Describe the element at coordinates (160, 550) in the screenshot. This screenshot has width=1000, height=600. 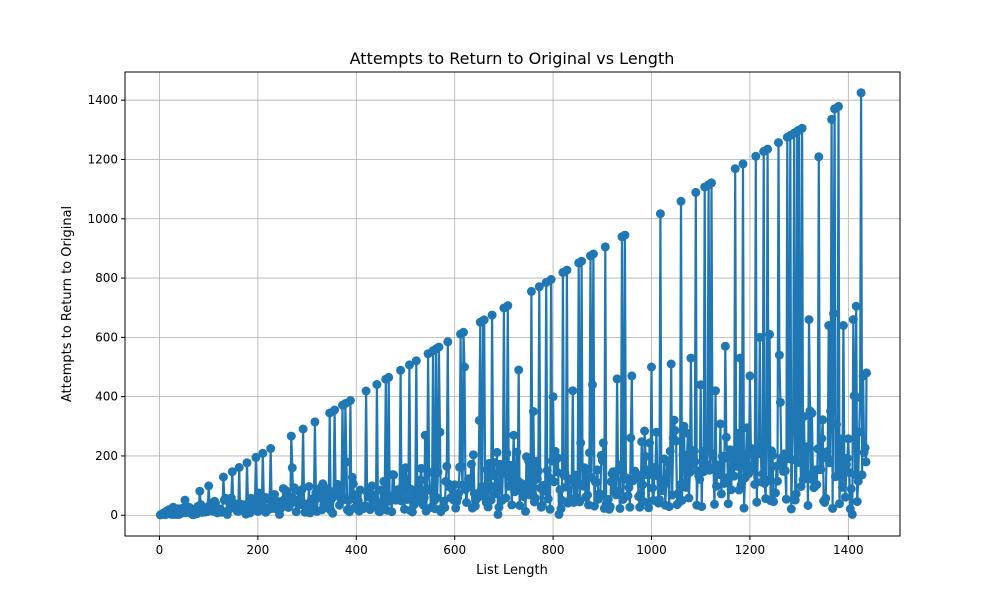
I see `x-tick-label: 0` at that location.